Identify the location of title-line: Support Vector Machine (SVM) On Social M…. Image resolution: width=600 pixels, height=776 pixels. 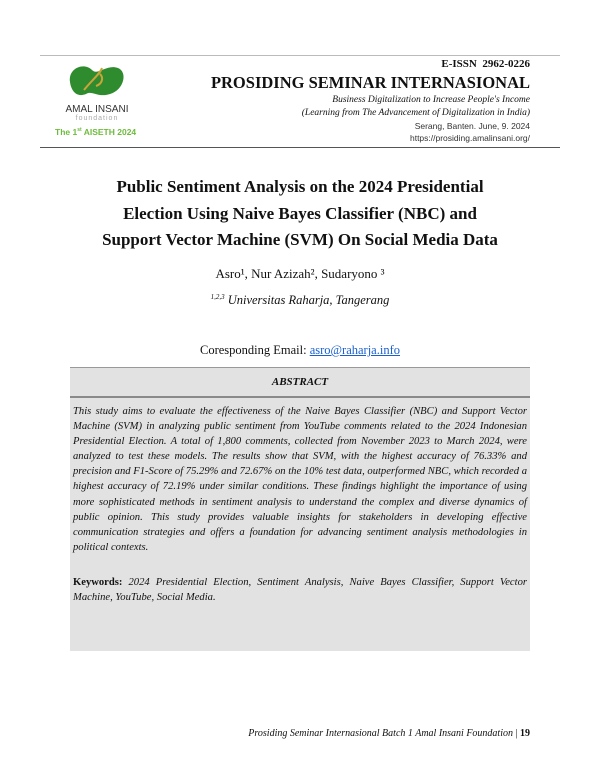
(300, 239).